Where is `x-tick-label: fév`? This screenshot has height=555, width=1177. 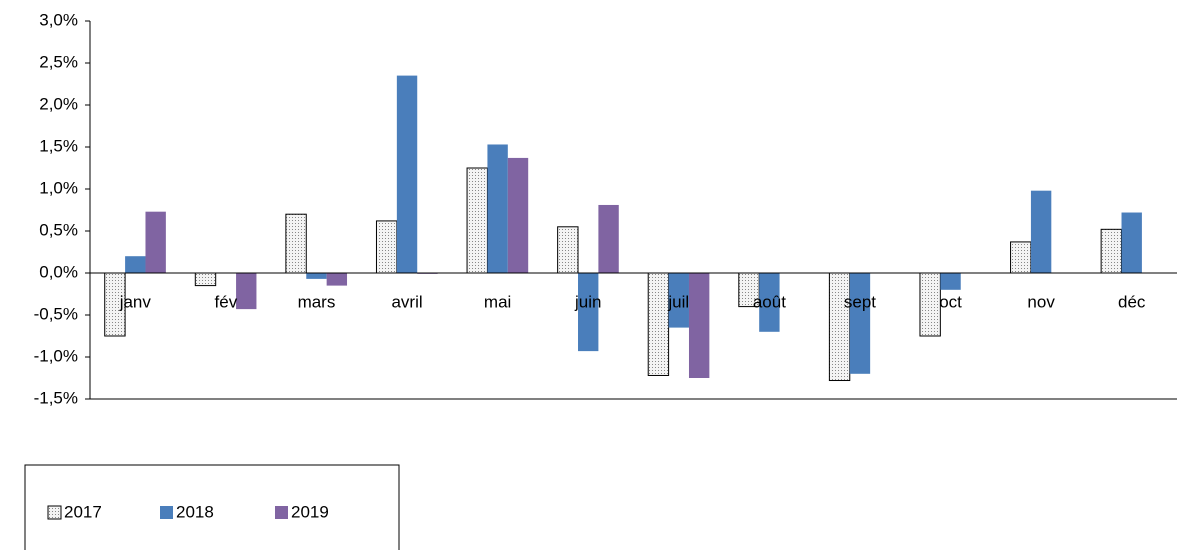 x-tick-label: fév is located at coordinates (226, 301).